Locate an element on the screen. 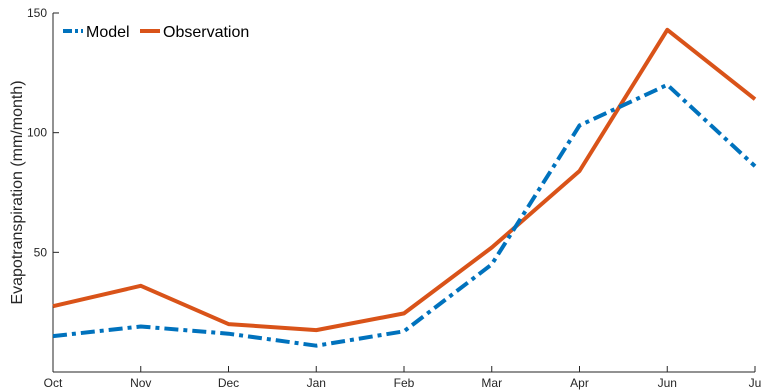  y-tick-label: 100 is located at coordinates (37, 133).